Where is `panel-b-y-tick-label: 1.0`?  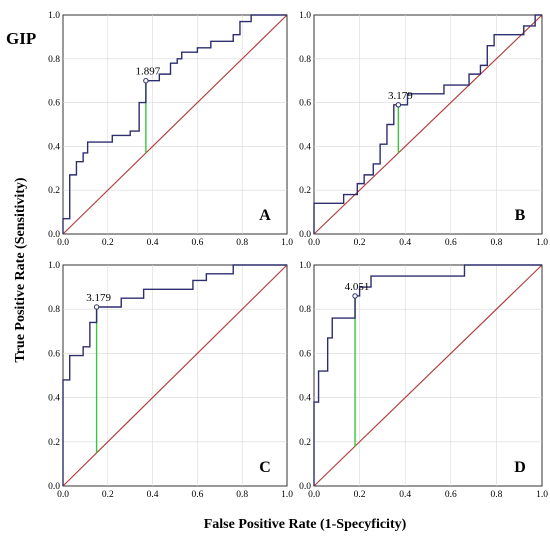 panel-b-y-tick-label: 1.0 is located at coordinates (305, 16).